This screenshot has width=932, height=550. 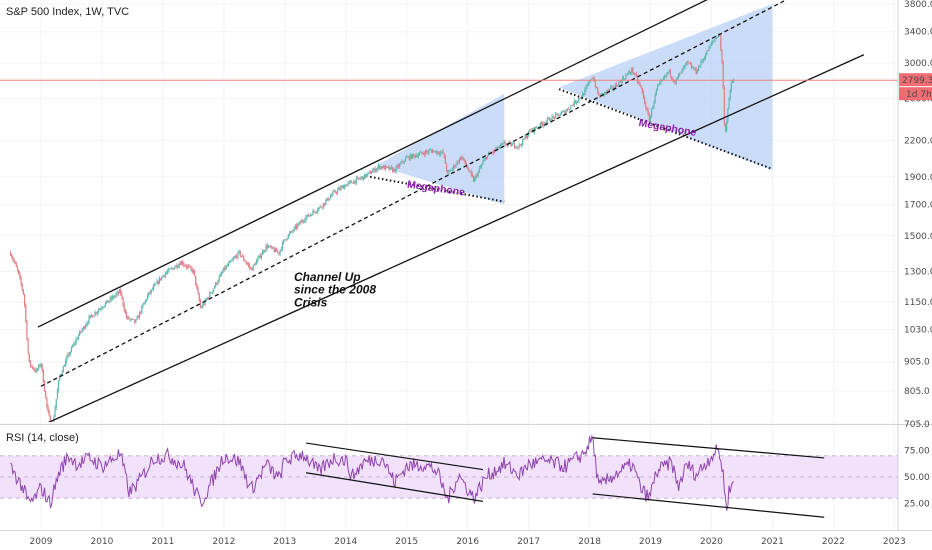 I want to click on time-tick-label: 2016, so click(x=467, y=542).